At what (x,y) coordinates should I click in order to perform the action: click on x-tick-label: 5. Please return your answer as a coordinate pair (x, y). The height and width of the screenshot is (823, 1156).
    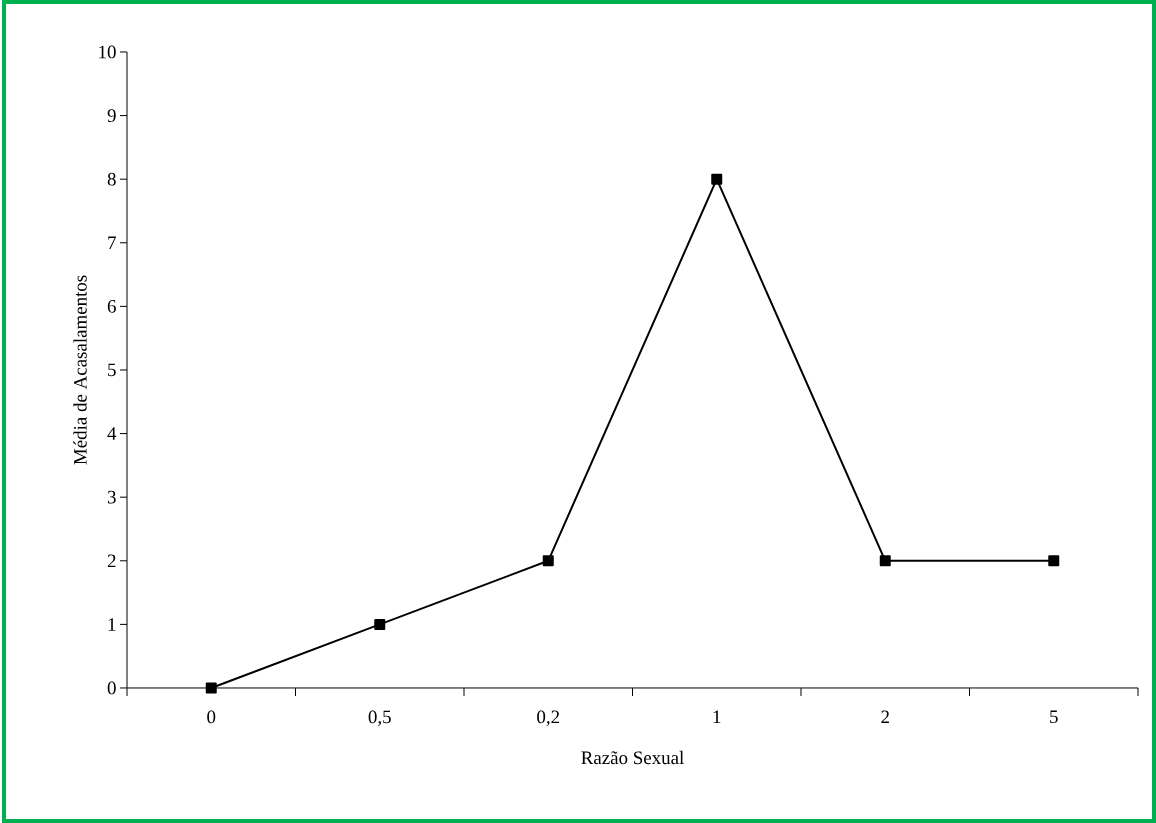
    Looking at the image, I should click on (1054, 717).